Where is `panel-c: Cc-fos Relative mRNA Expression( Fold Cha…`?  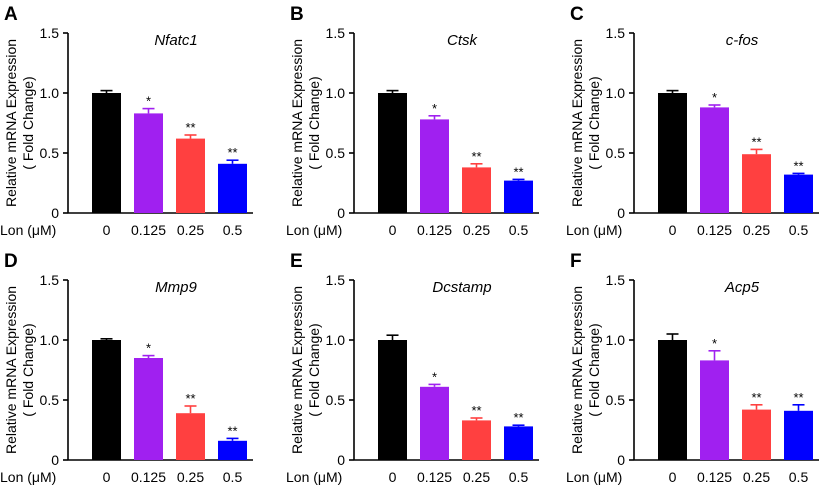
panel-c: Cc-fos Relative mRNA Expression( Fold Cha… is located at coordinates (692, 121).